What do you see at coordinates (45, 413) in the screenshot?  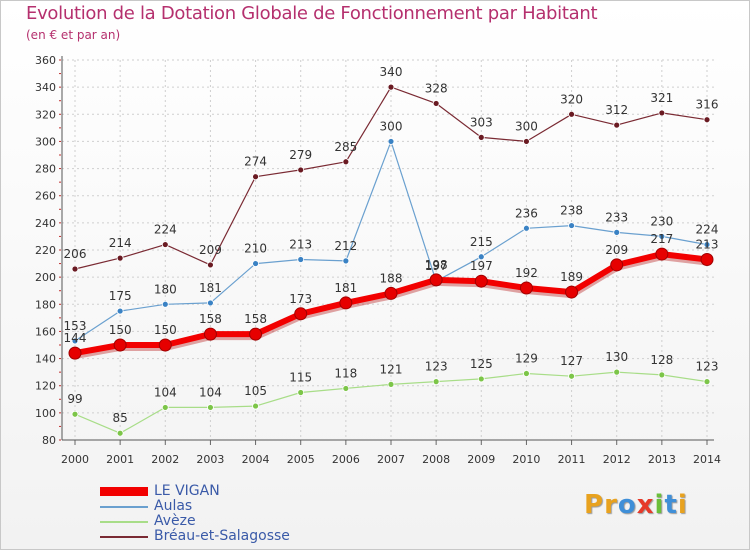 I see `y-tick-label: 100` at bounding box center [45, 413].